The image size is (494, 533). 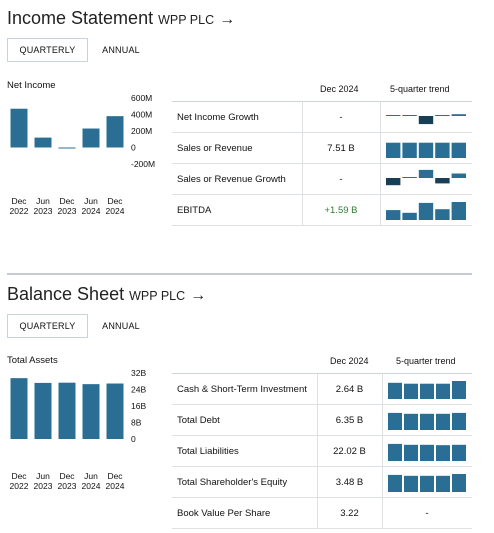 I want to click on row-value: 3.48 B, so click(x=349, y=482).